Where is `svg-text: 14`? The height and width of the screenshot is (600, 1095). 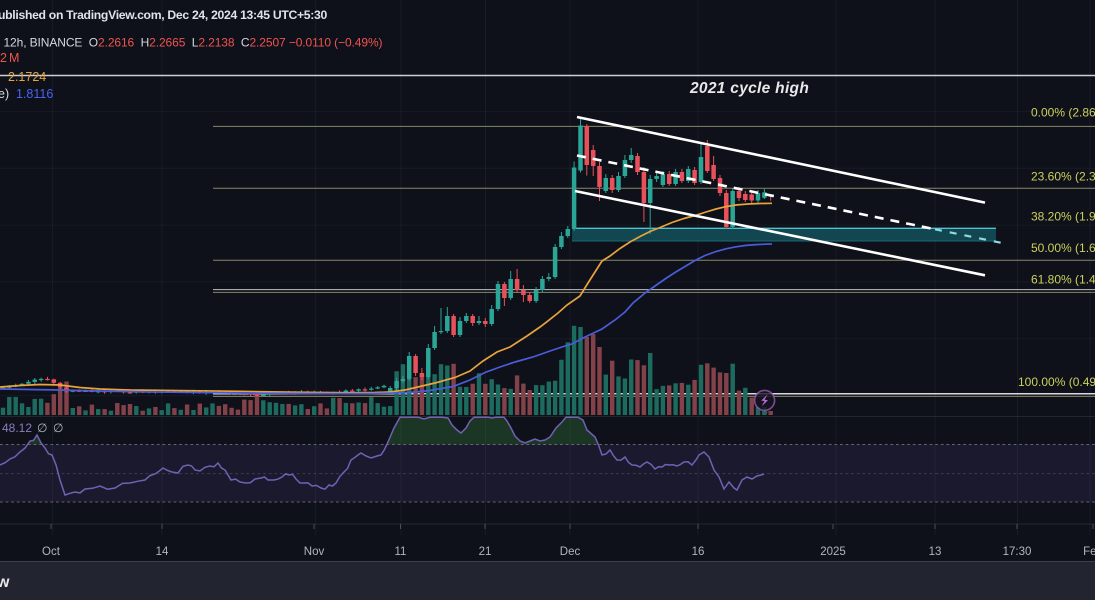 svg-text: 14 is located at coordinates (162, 552).